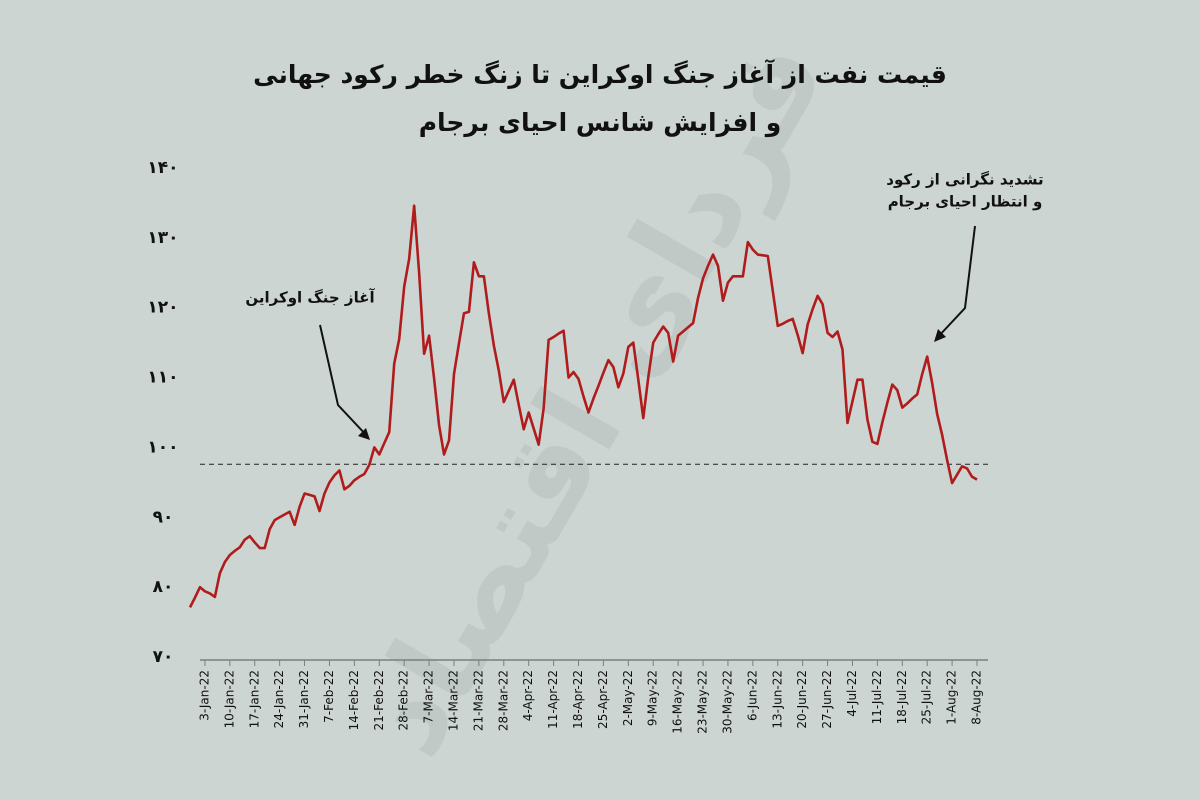  What do you see at coordinates (163, 657) in the screenshot?
I see `y-tick-label: ۷۰` at bounding box center [163, 657].